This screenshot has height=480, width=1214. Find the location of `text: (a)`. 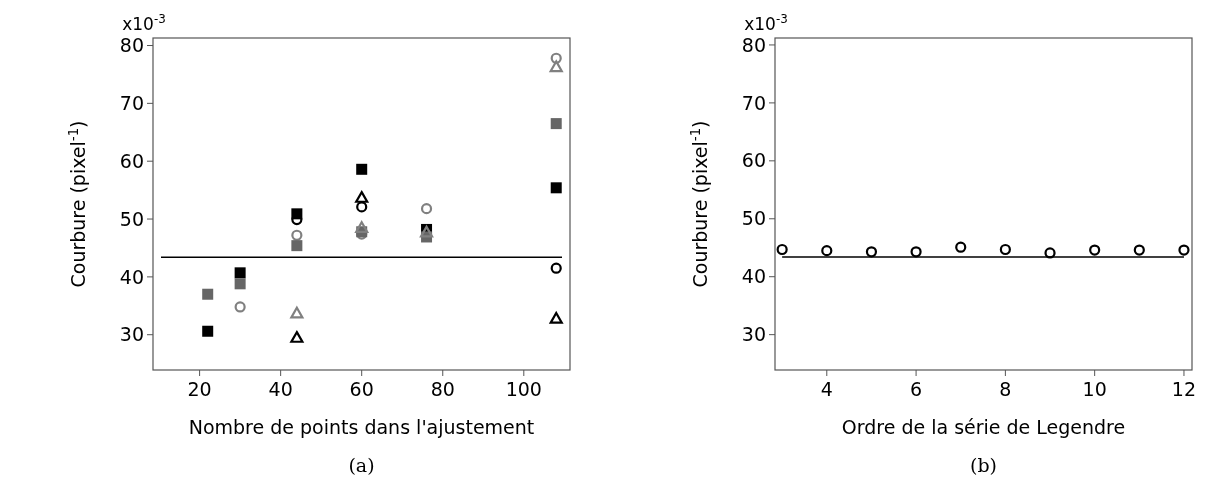

text: (a) is located at coordinates (361, 465).